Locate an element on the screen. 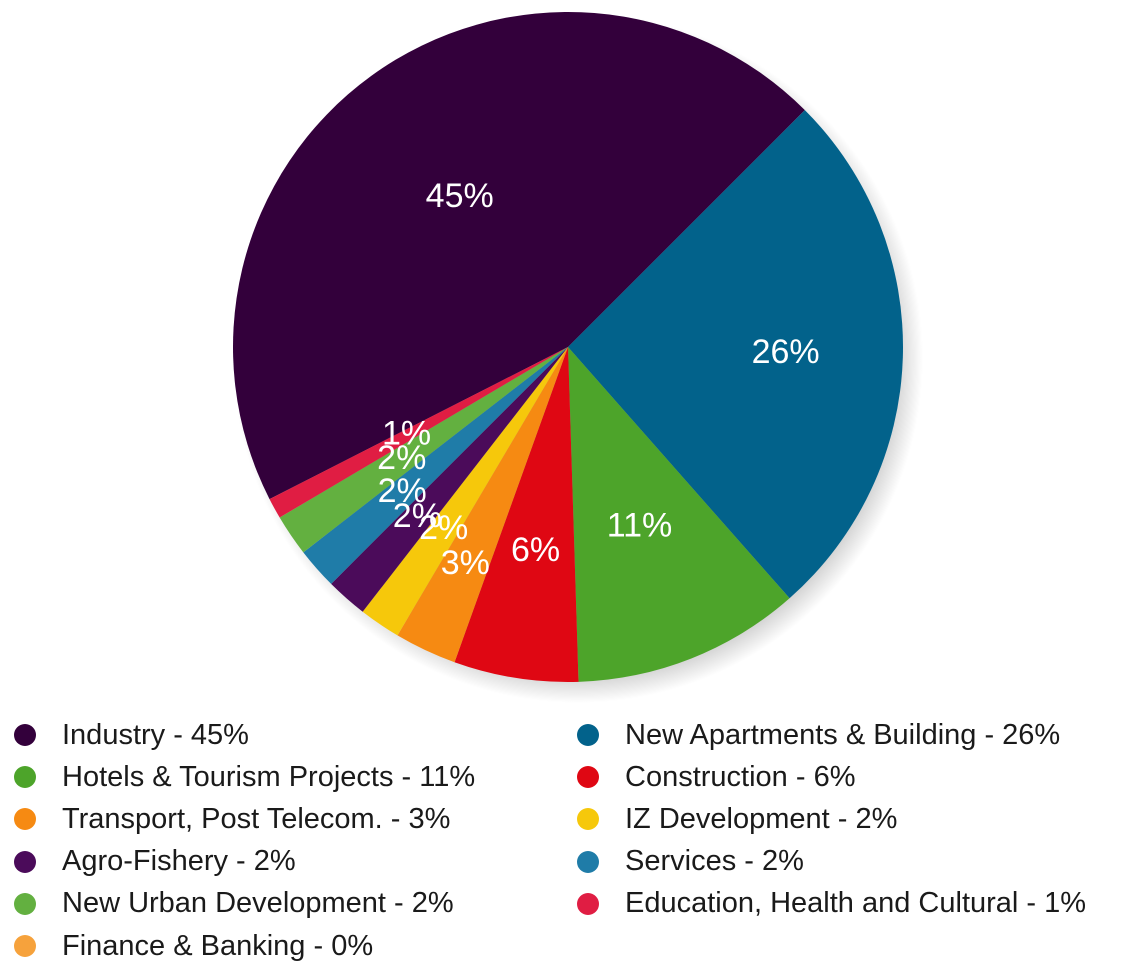 The image size is (1132, 967). legend-item: Finance & Banking - 0% is located at coordinates (244, 946).